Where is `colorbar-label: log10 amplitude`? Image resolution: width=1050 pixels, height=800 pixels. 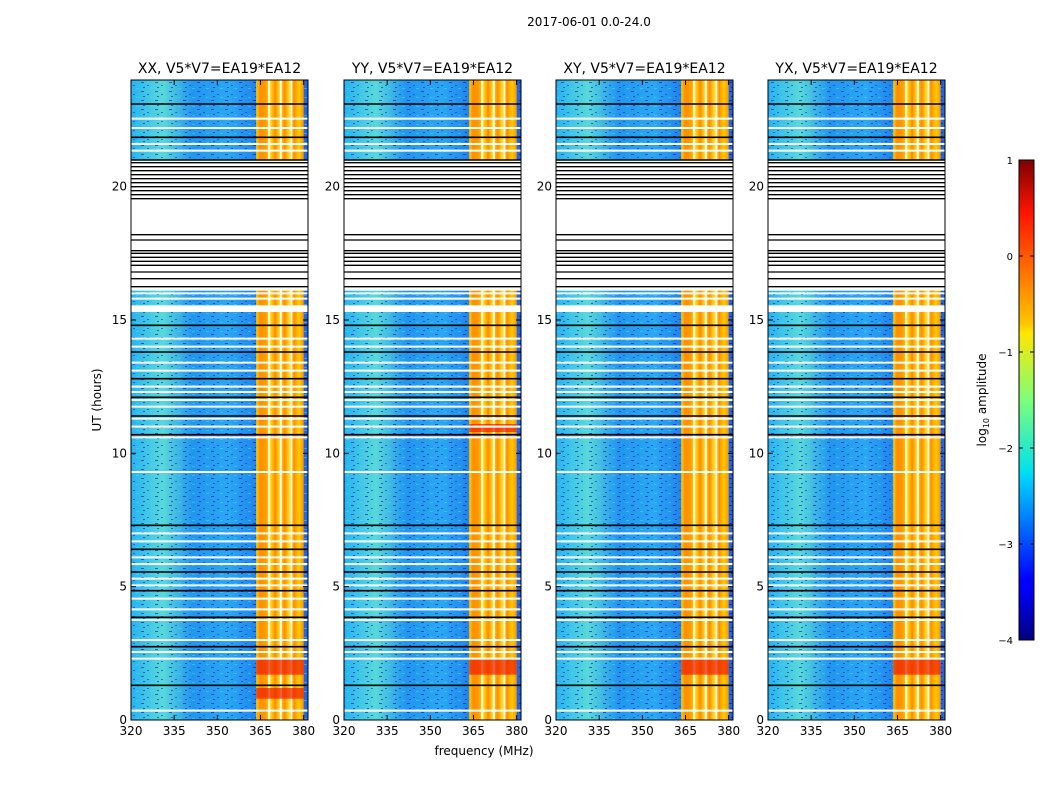 colorbar-label: log10 amplitude is located at coordinates (983, 400).